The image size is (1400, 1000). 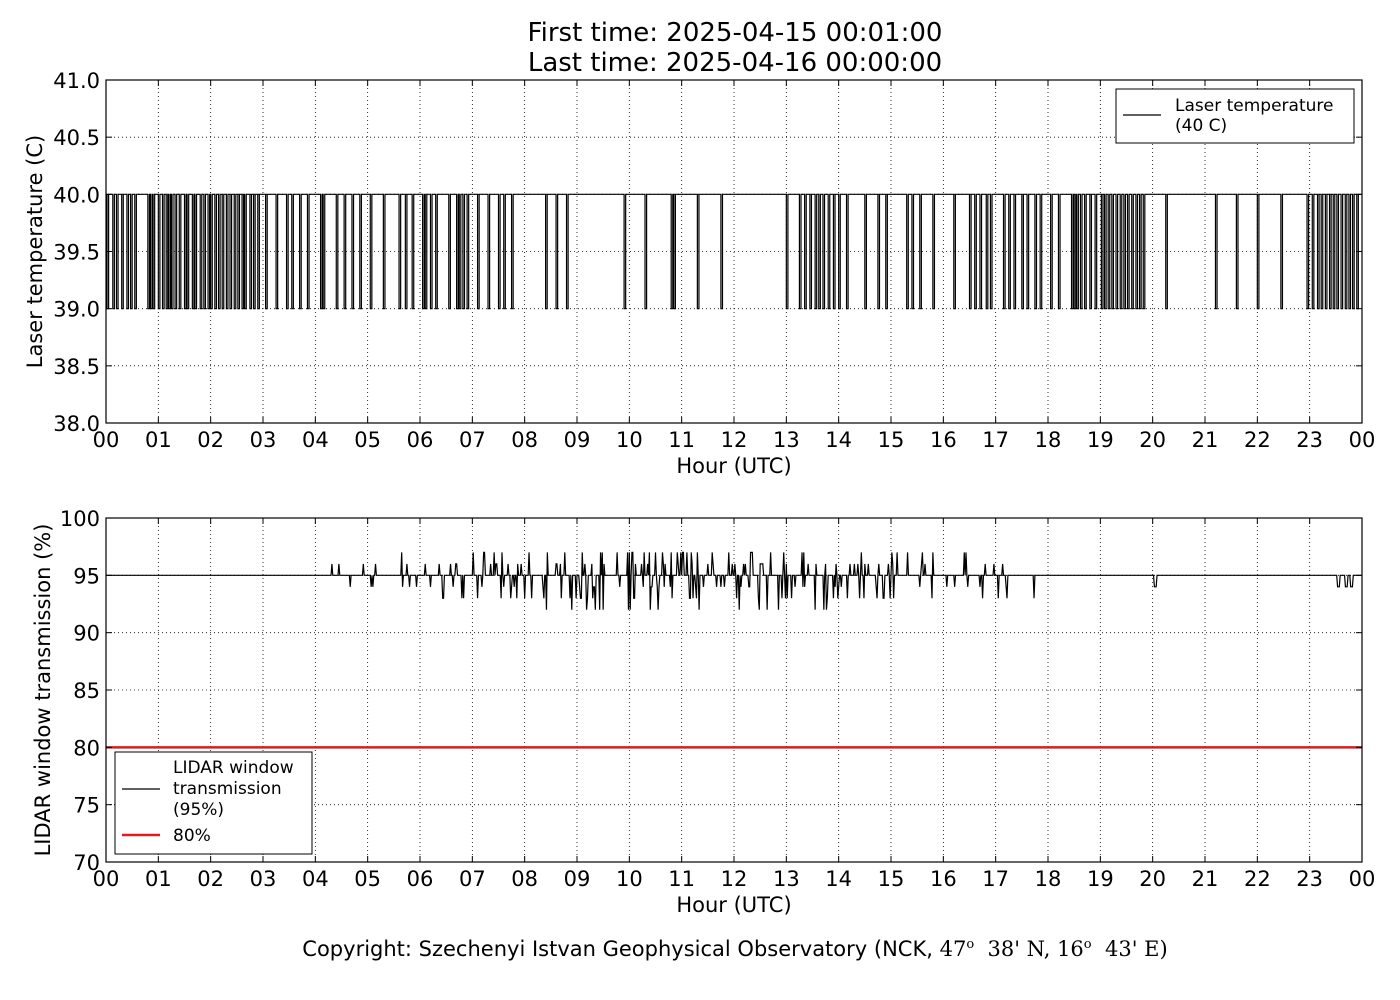 What do you see at coordinates (76, 253) in the screenshot?
I see `y-tick-label: 39.5` at bounding box center [76, 253].